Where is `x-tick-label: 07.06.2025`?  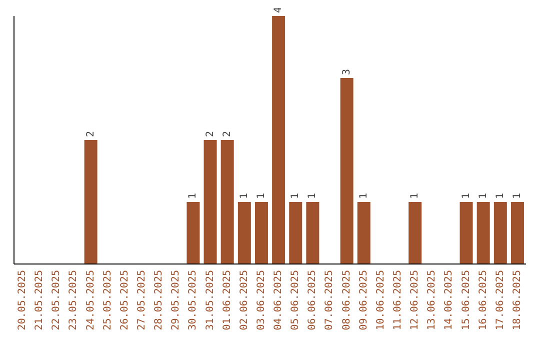 x-tick-label: 07.06.2025 is located at coordinates (330, 300).